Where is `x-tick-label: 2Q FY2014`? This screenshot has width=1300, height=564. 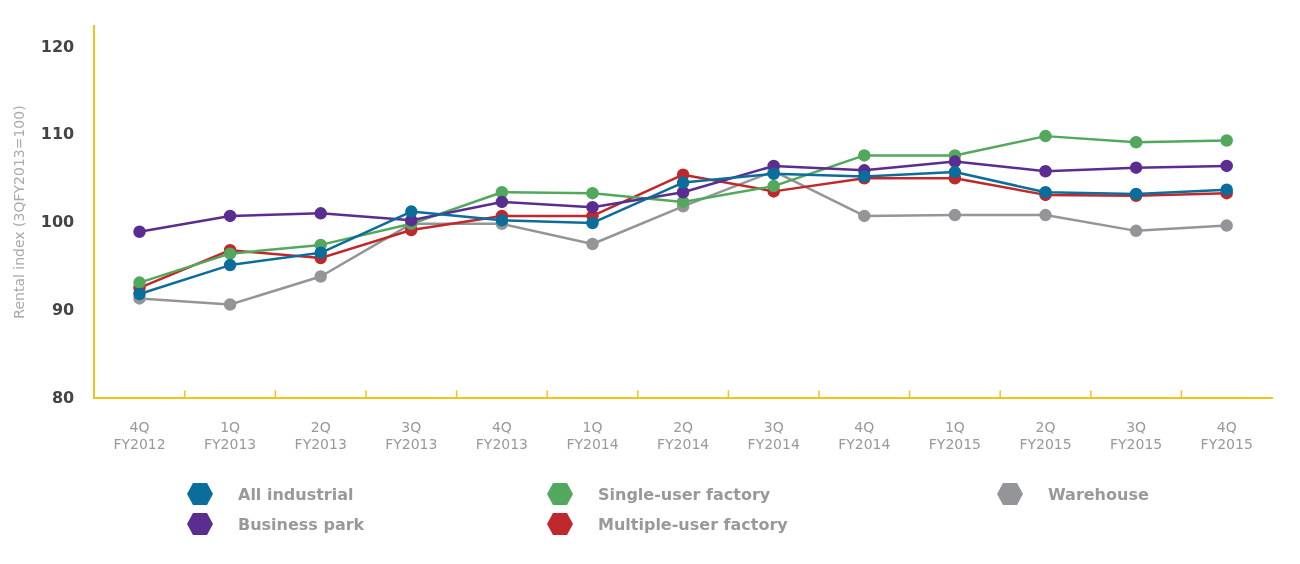
x-tick-label: 2Q FY2014 is located at coordinates (683, 436).